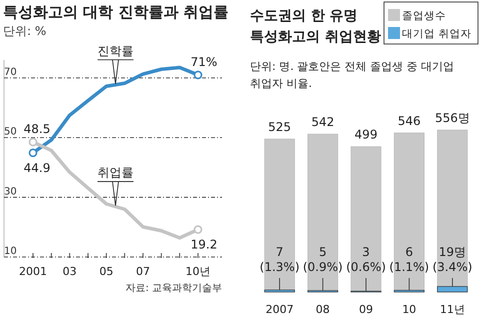 Image resolution: width=480 pixels, height=320 pixels. I want to click on xtick: 05, so click(106, 271).